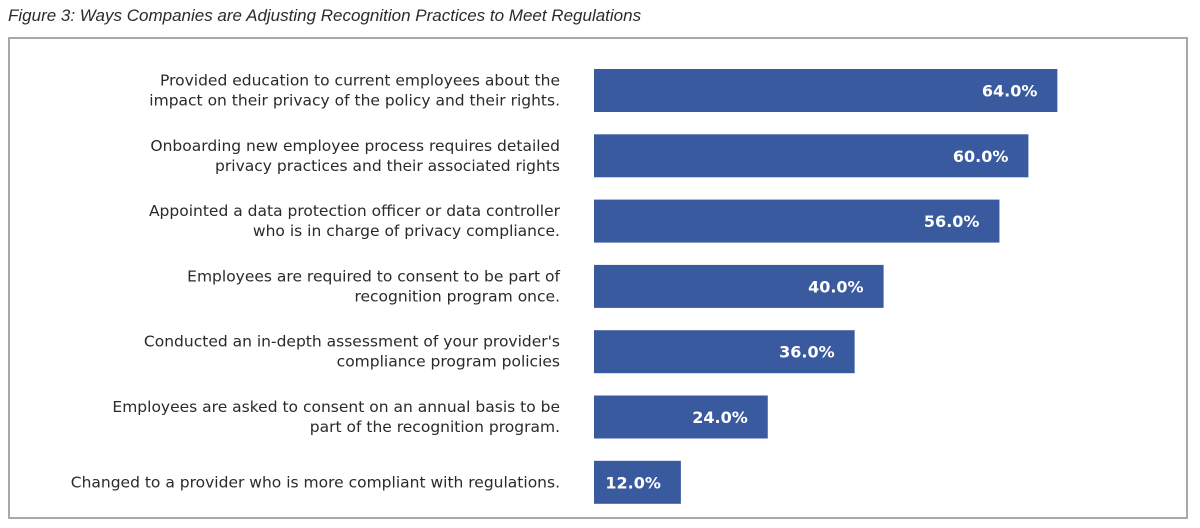  What do you see at coordinates (1010, 91) in the screenshot?
I see `bar-value-label-1: 64.0%` at bounding box center [1010, 91].